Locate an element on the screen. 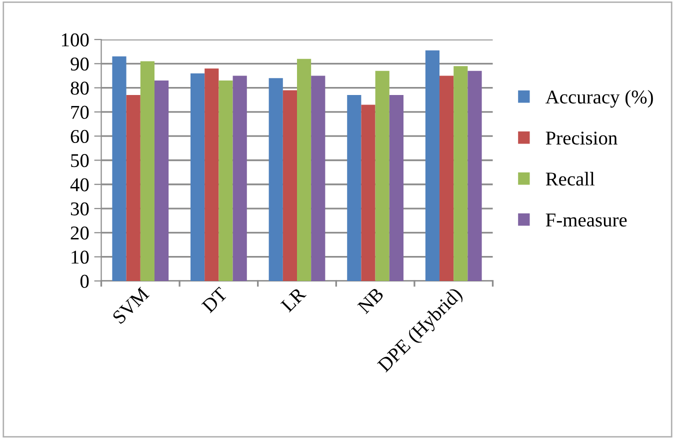 The image size is (675, 439). x-tick-label: NB is located at coordinates (370, 300).